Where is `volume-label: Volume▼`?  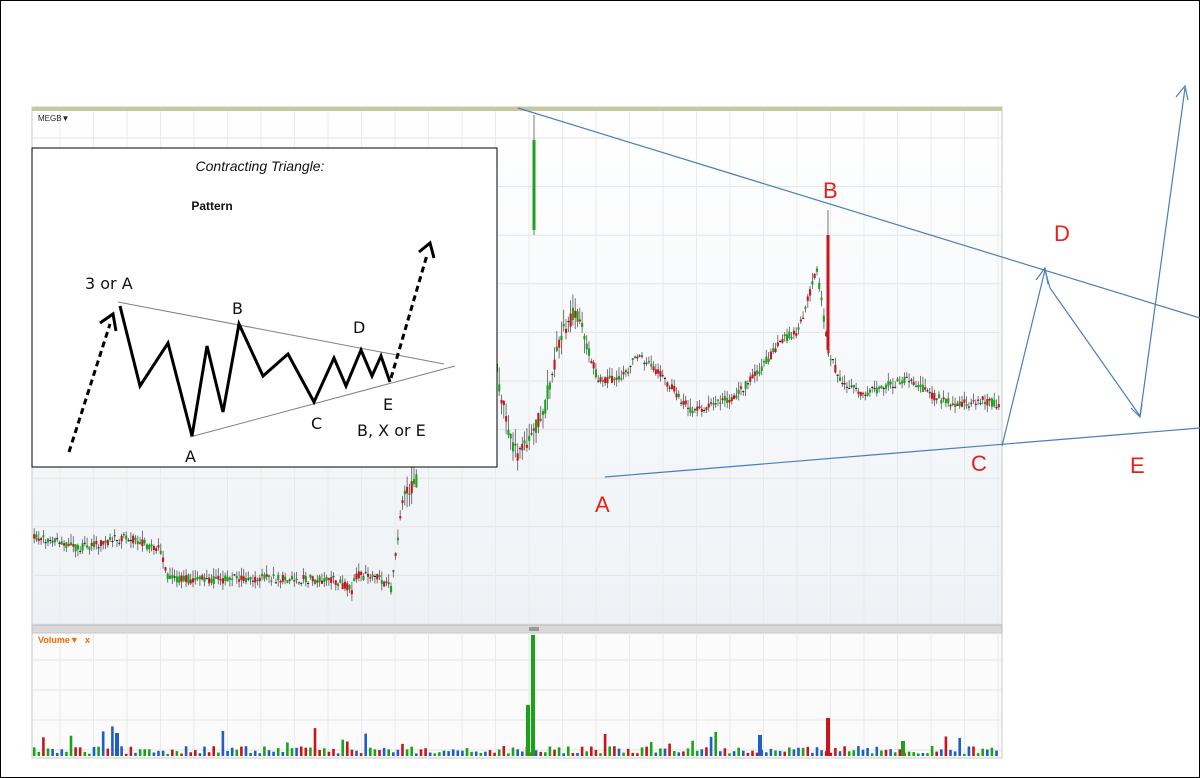
volume-label: Volume▼ is located at coordinates (58, 640).